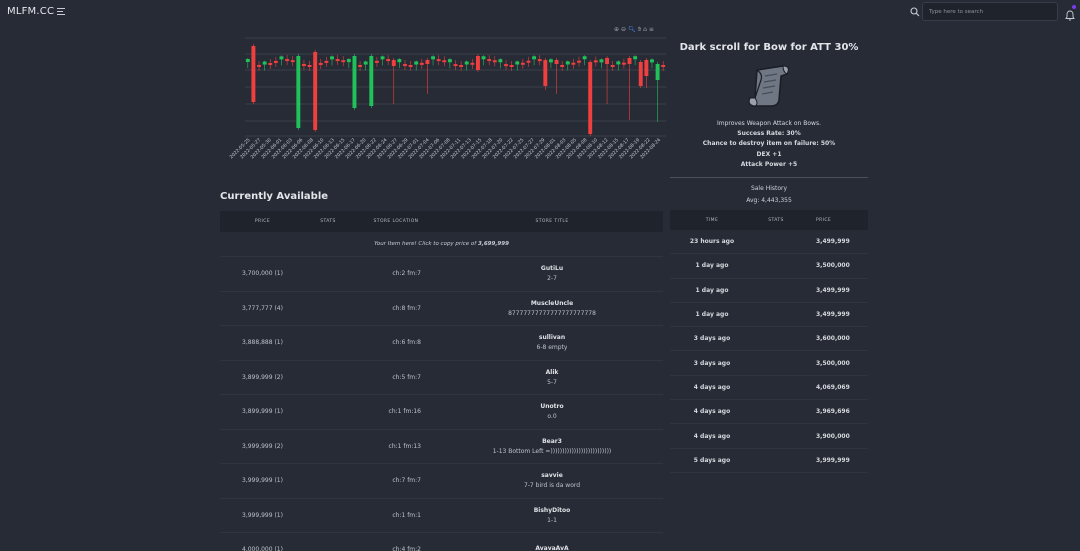  I want to click on notification-dot, so click(1074, 7).